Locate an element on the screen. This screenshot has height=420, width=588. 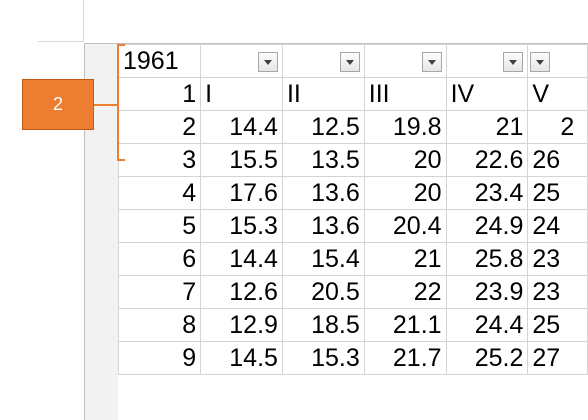
table-row: 9 14.5 15.3 21.7 25.2 27 is located at coordinates (352, 358).